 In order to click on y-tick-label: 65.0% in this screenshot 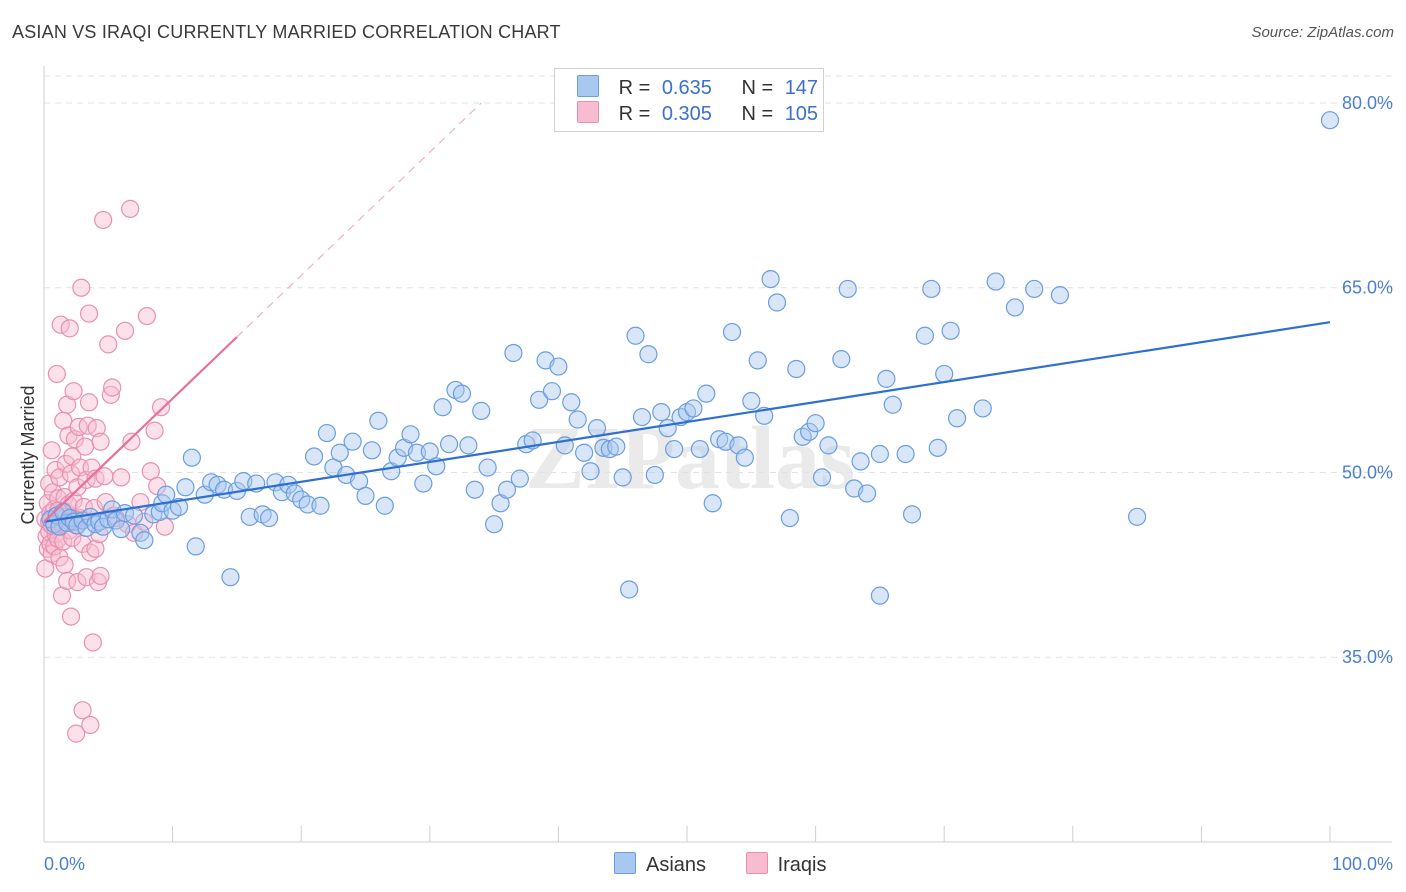, I will do `click(1367, 288)`.